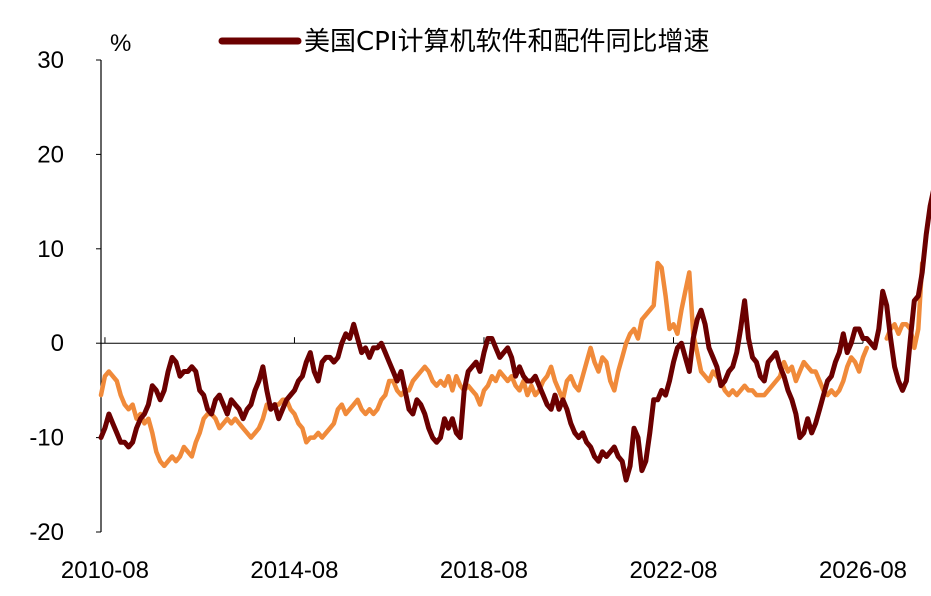 The width and height of the screenshot is (931, 596). What do you see at coordinates (50, 249) in the screenshot?
I see `y-tick-label: 10` at bounding box center [50, 249].